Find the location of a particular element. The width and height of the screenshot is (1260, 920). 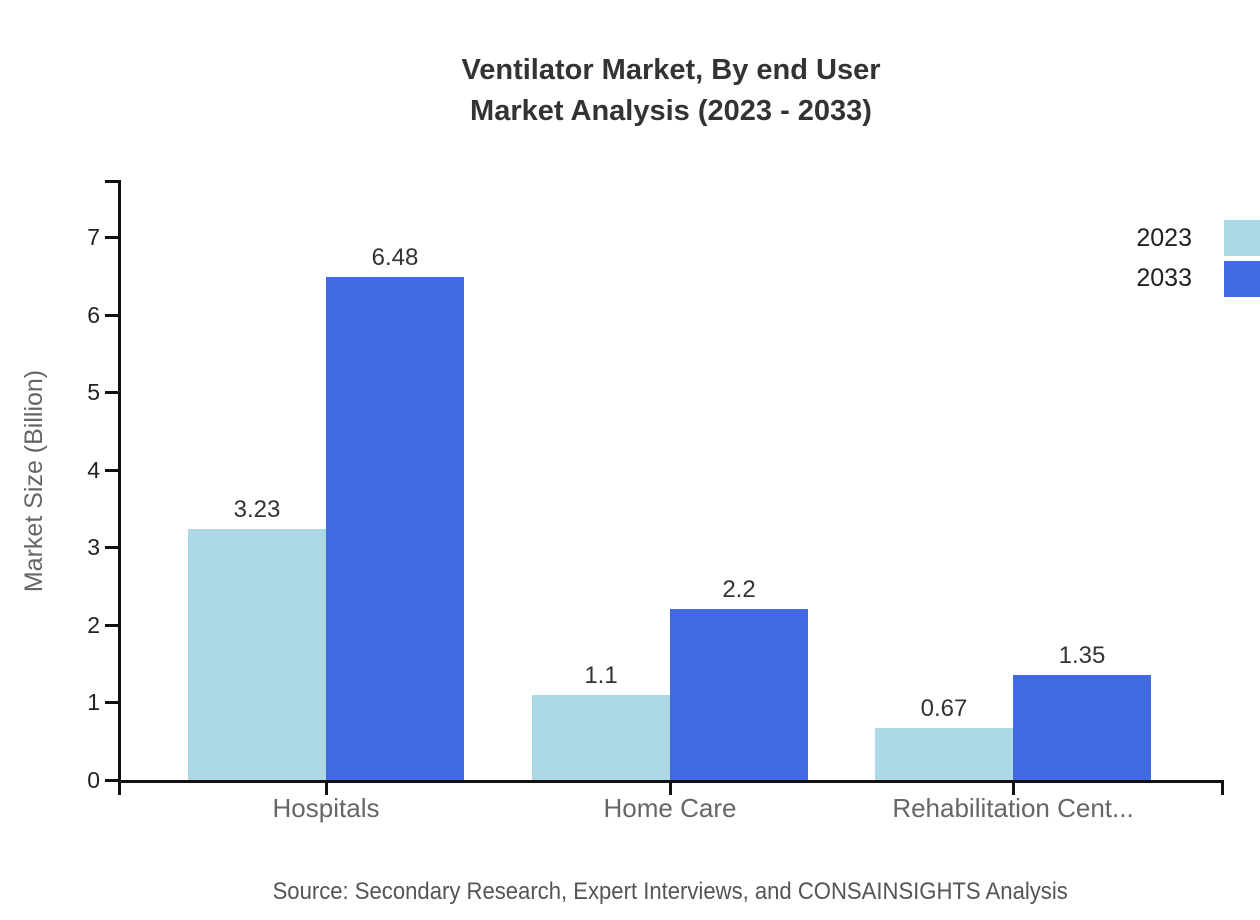

y-tick-label-4: 4 is located at coordinates (93, 469).